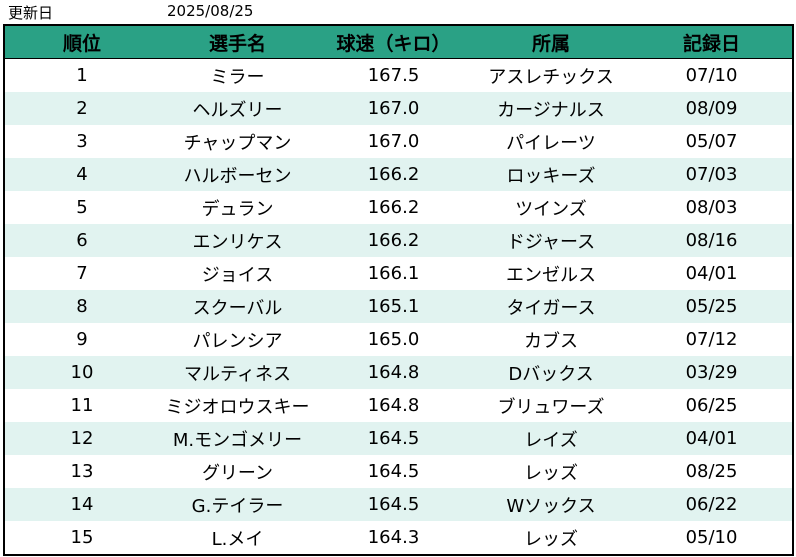 Image resolution: width=796 pixels, height=557 pixels. What do you see at coordinates (237, 42) in the screenshot?
I see `column-player-name-header: 選手名` at bounding box center [237, 42].